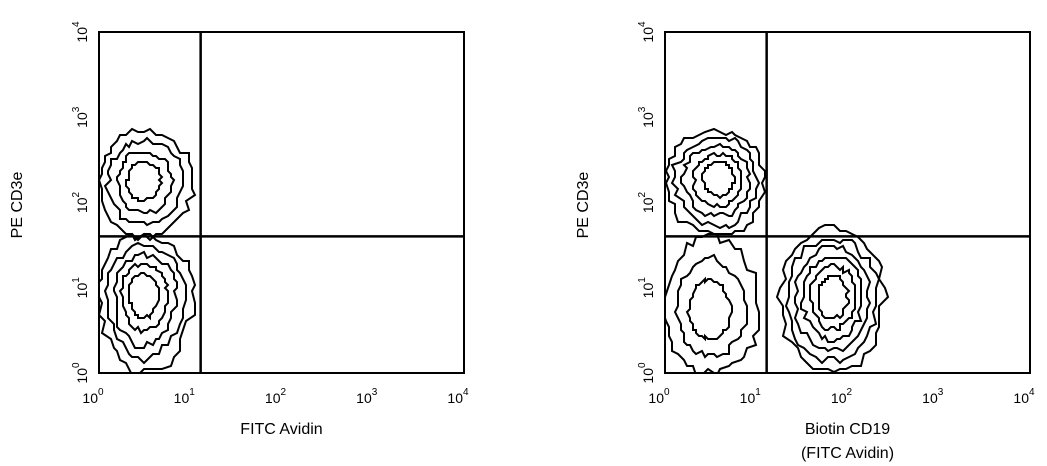 The width and height of the screenshot is (1047, 466). Describe the element at coordinates (847, 441) in the screenshot. I see `x-axis-label: Biotin CD19 (FITC Avidin)` at that location.